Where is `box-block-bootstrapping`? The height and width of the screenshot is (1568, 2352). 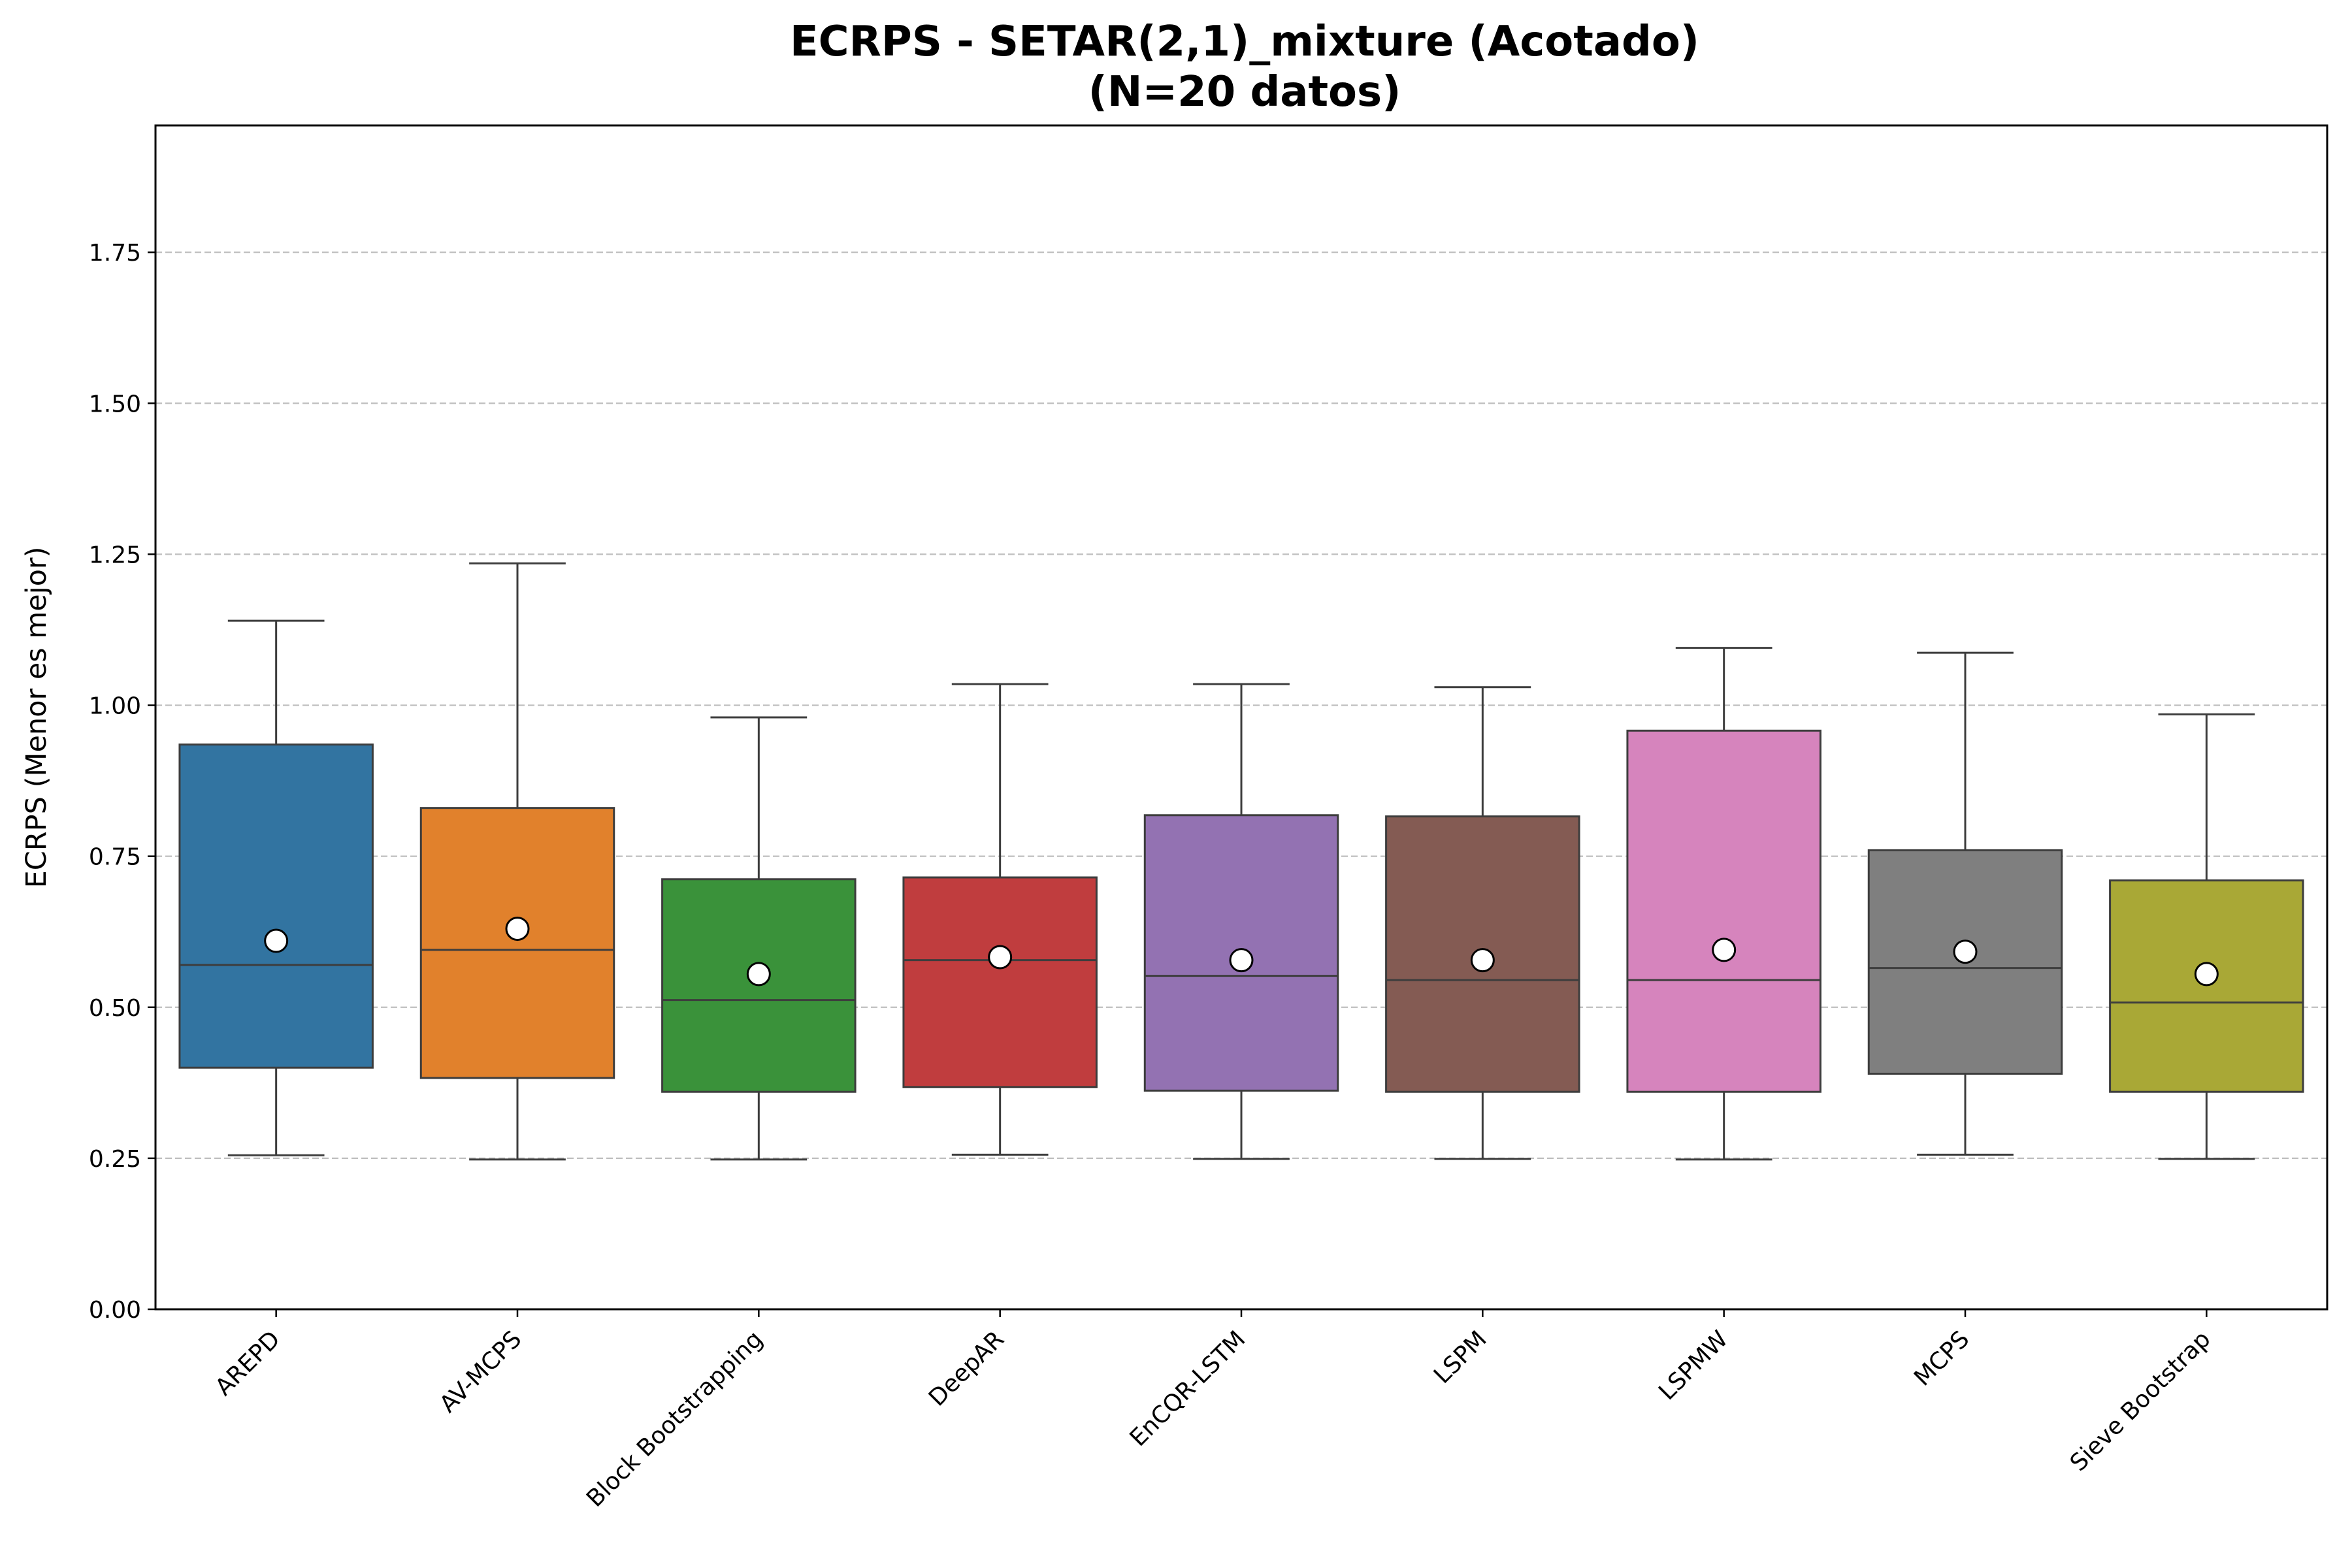
box-block-bootstrapping is located at coordinates (759, 938).